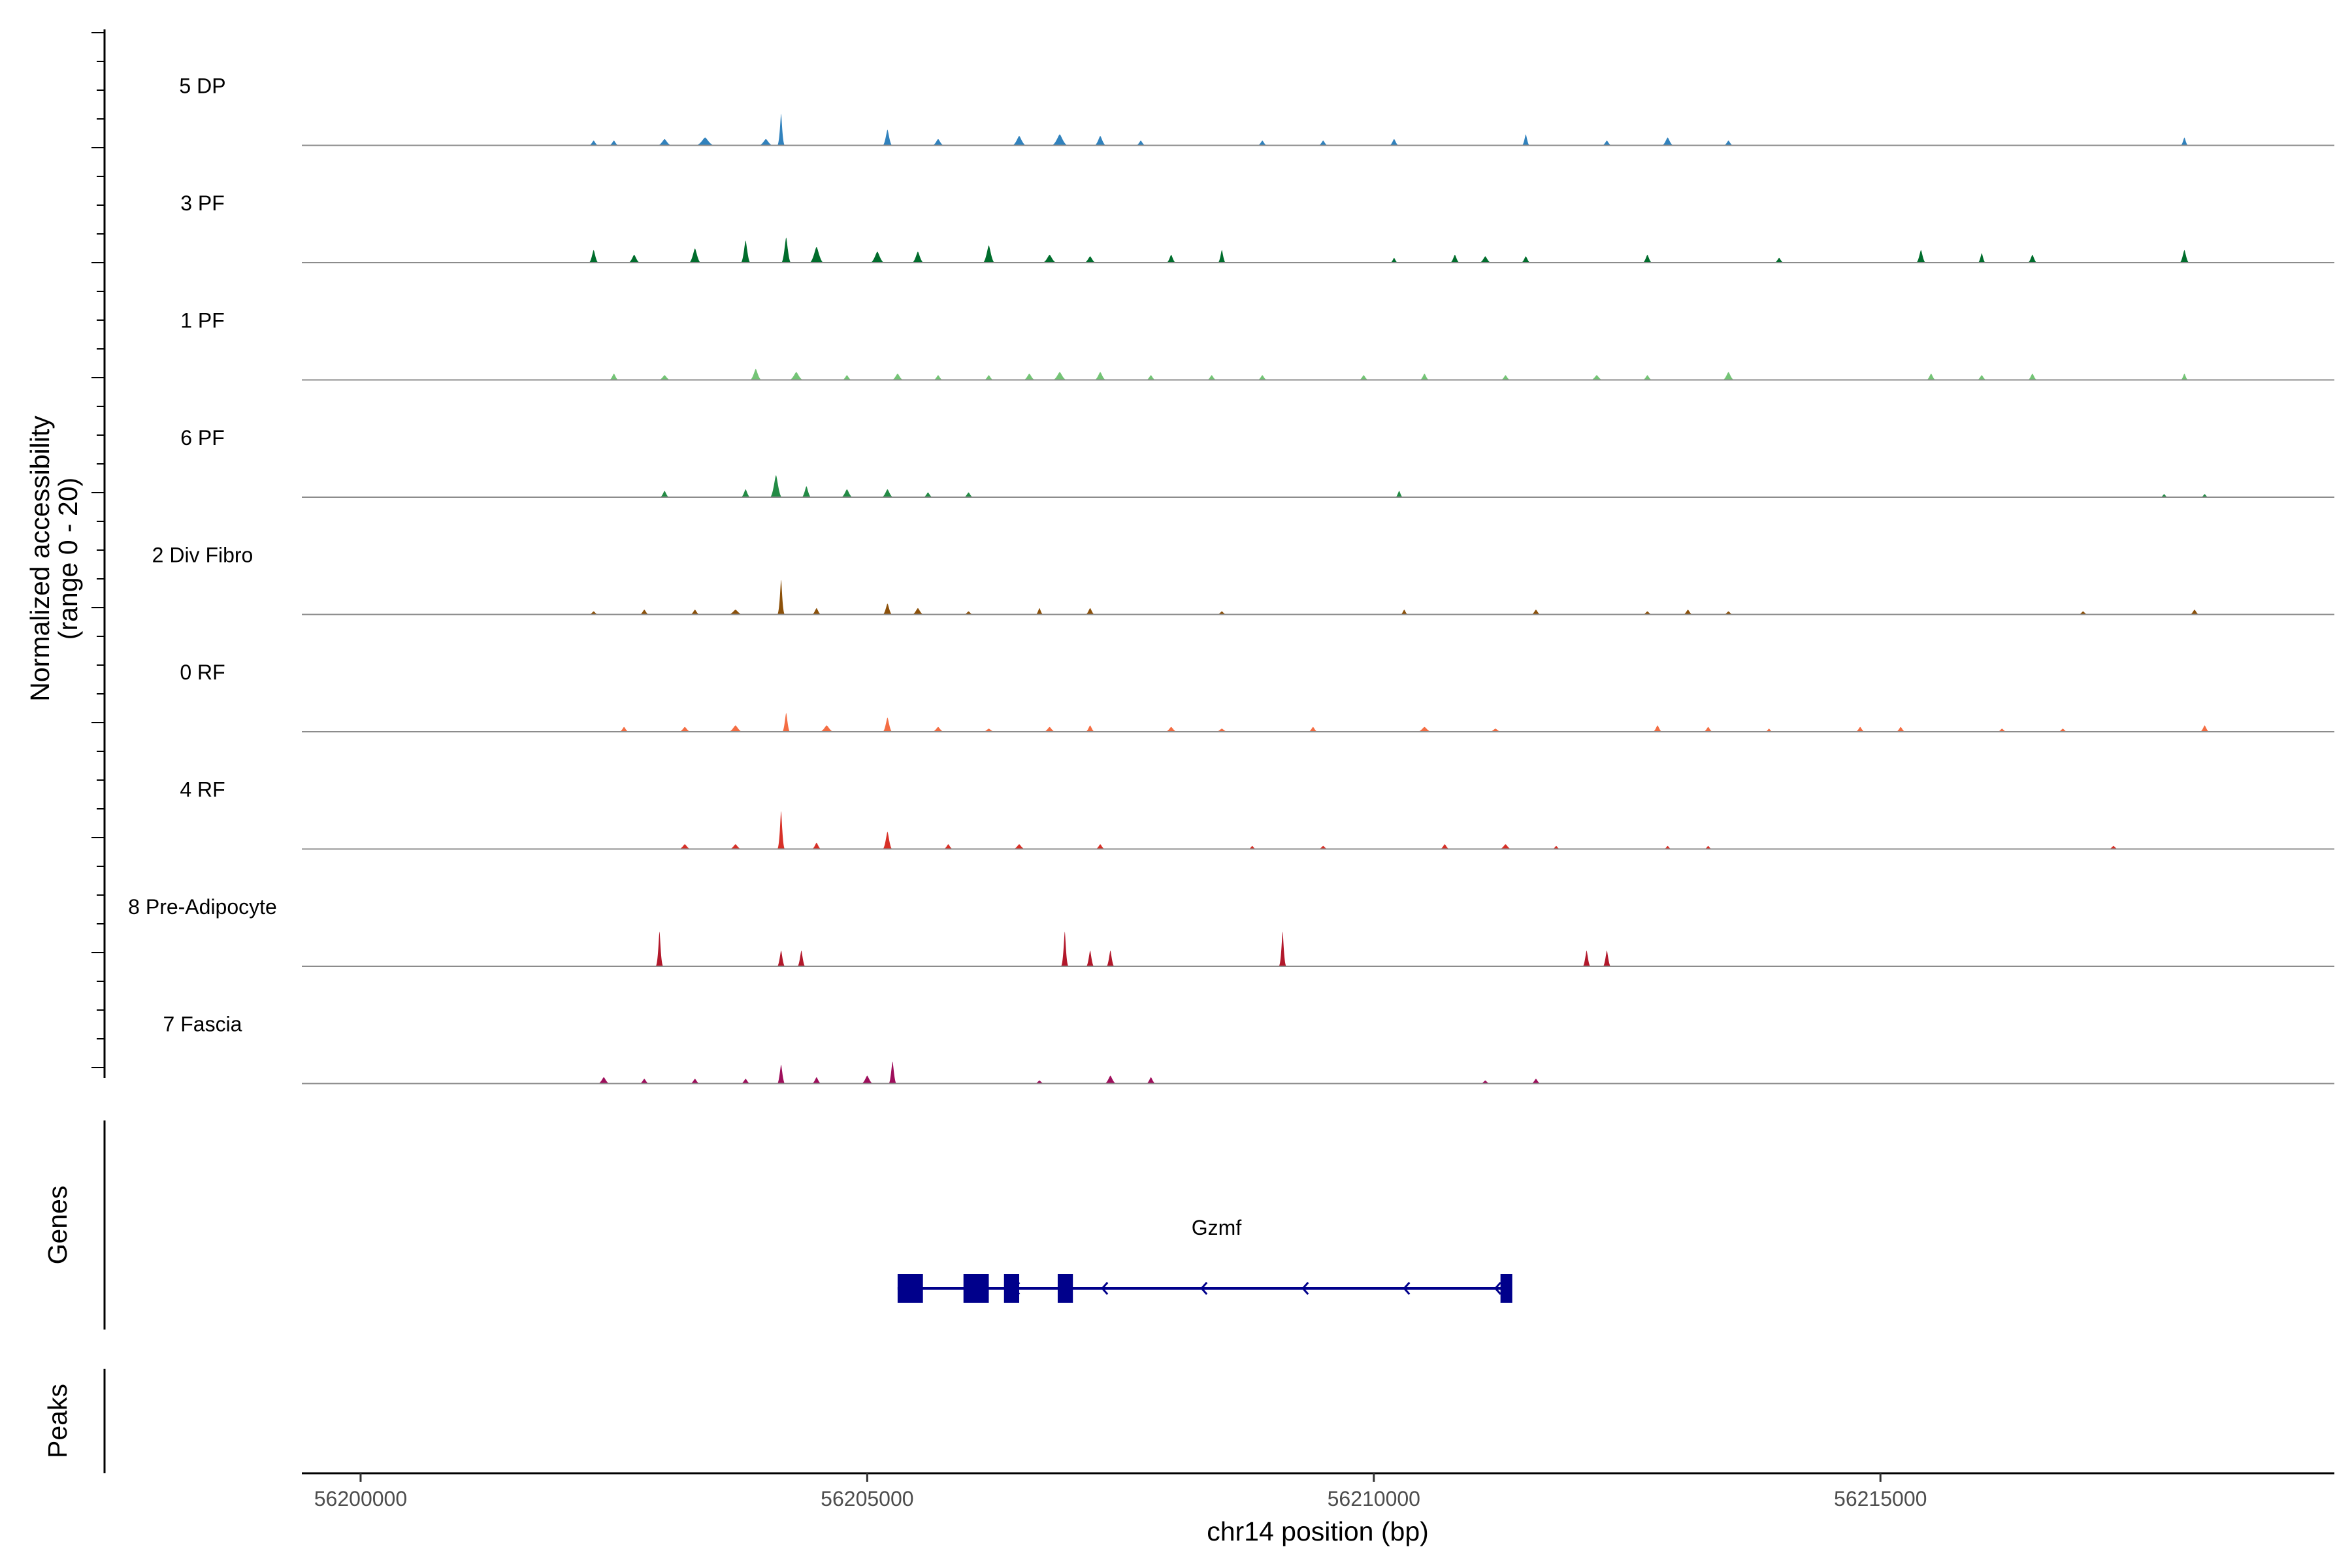  Describe the element at coordinates (1204, 1259) in the screenshot. I see `gene-model: Gzmf` at that location.